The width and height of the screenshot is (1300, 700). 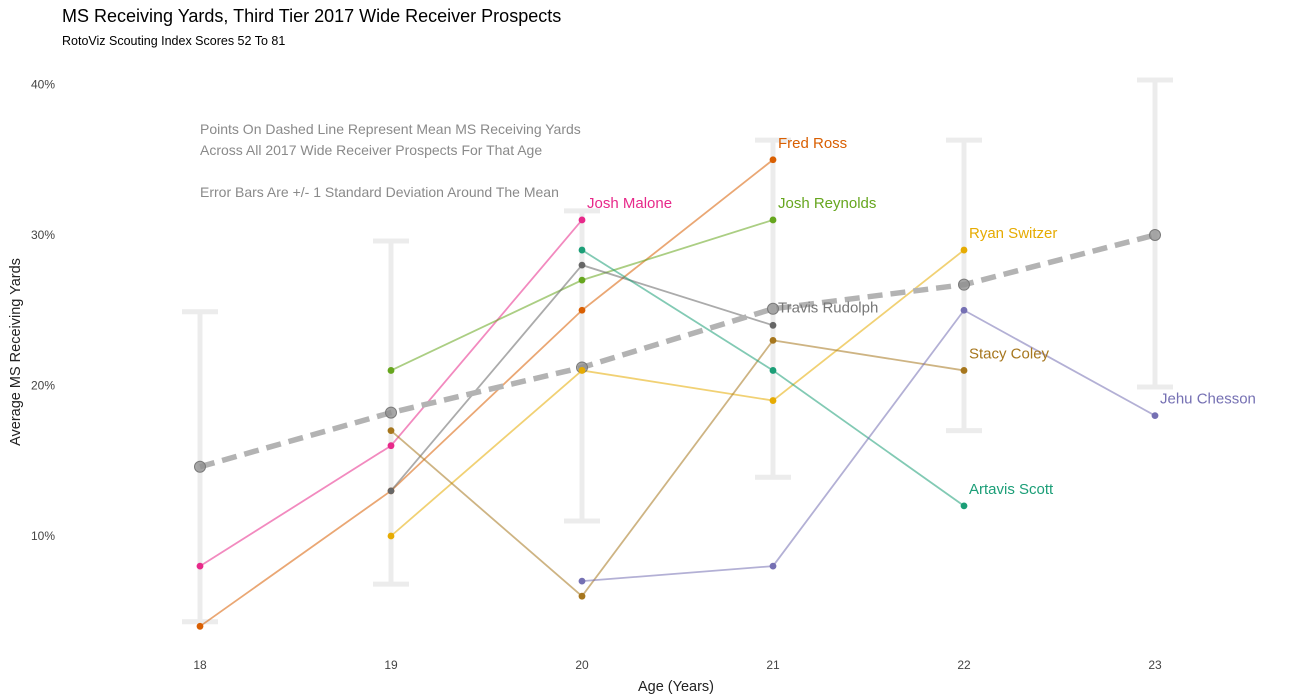 I want to click on series-label-ryan-switzer: Ryan Switzer, so click(x=1013, y=233).